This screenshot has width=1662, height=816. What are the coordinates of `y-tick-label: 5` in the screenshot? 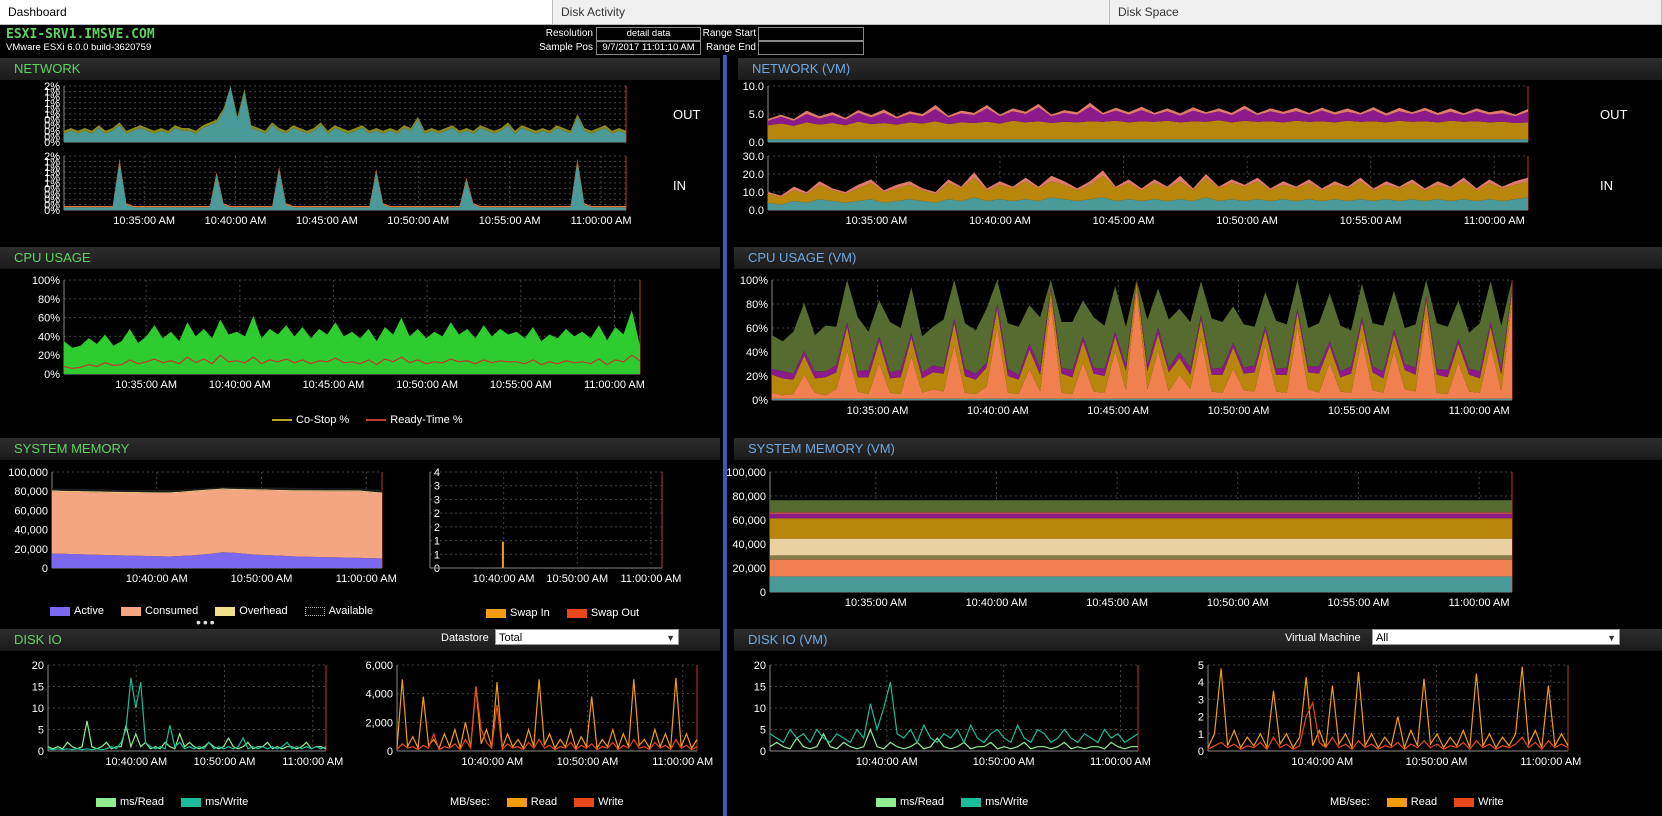 It's located at (763, 731).